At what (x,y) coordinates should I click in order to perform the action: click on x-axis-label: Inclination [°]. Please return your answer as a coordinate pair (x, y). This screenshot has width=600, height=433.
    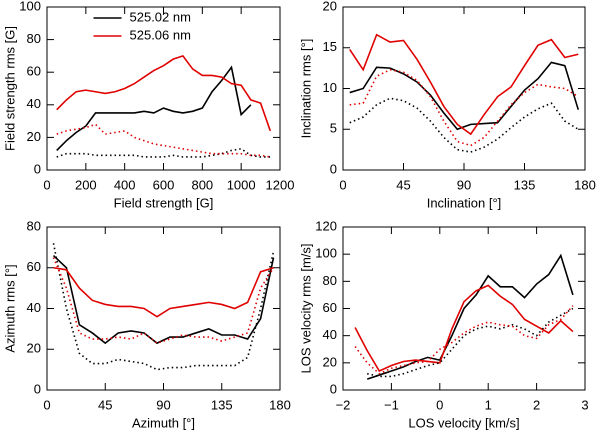
    Looking at the image, I should click on (464, 202).